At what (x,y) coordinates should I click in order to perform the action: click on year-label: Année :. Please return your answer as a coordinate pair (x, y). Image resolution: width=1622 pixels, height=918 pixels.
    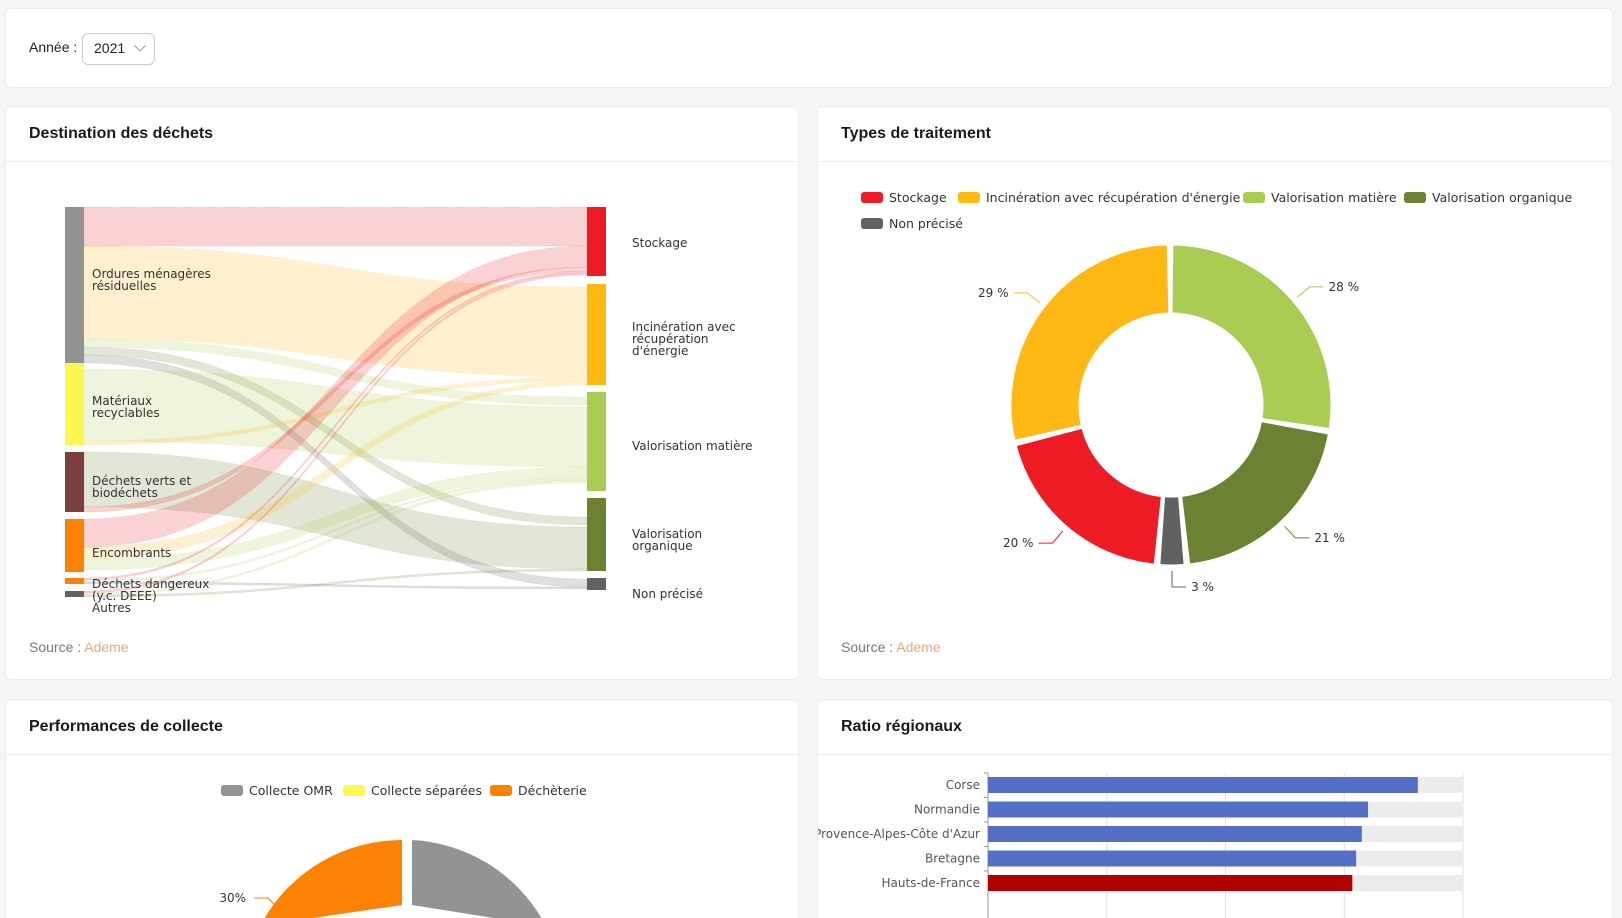
    Looking at the image, I should click on (53, 47).